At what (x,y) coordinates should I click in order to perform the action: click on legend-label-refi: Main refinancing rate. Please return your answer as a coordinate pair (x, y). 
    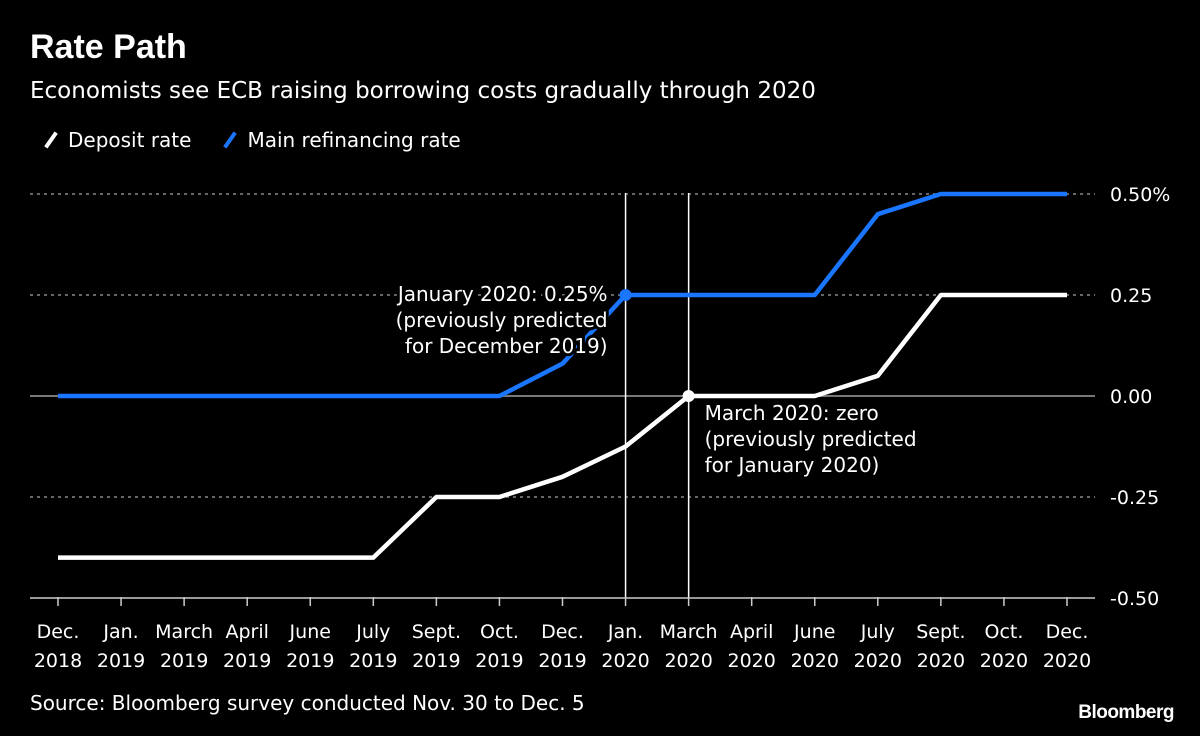
    Looking at the image, I should click on (354, 140).